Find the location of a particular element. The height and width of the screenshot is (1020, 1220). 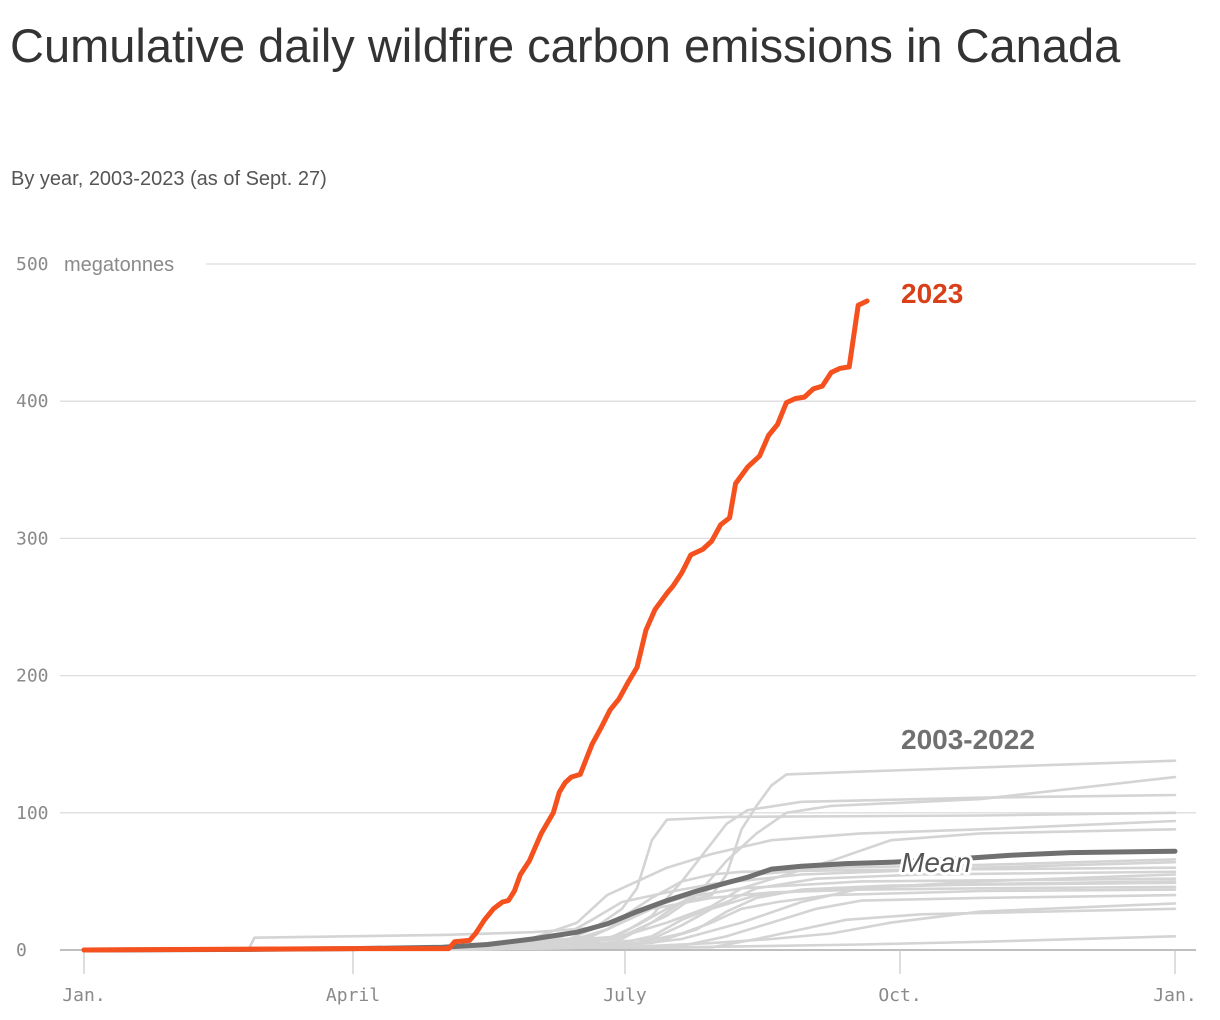

x-tick-label-1: April is located at coordinates (353, 995).